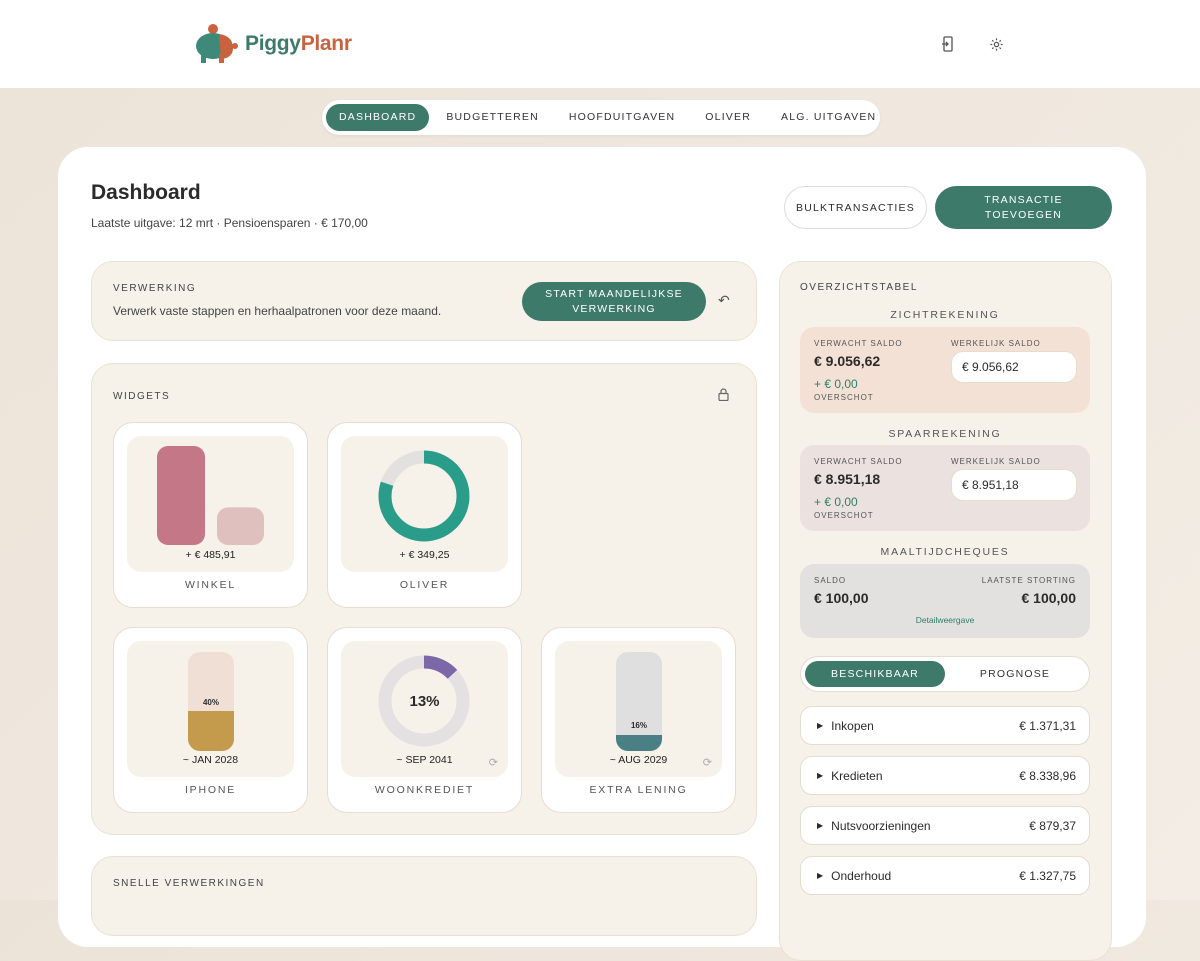 The height and width of the screenshot is (961, 1200). What do you see at coordinates (852, 725) in the screenshot?
I see `row-name: Inkopen` at bounding box center [852, 725].